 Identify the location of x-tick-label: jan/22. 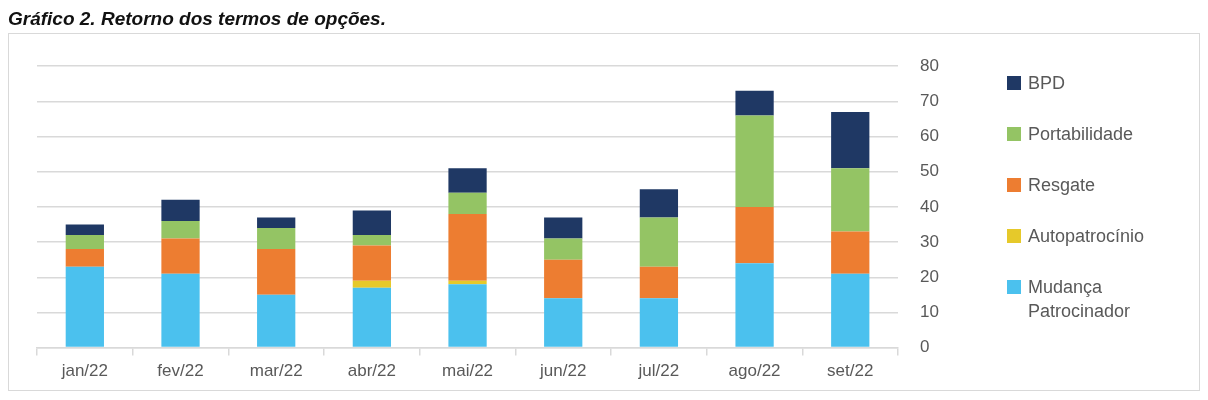
(84, 371).